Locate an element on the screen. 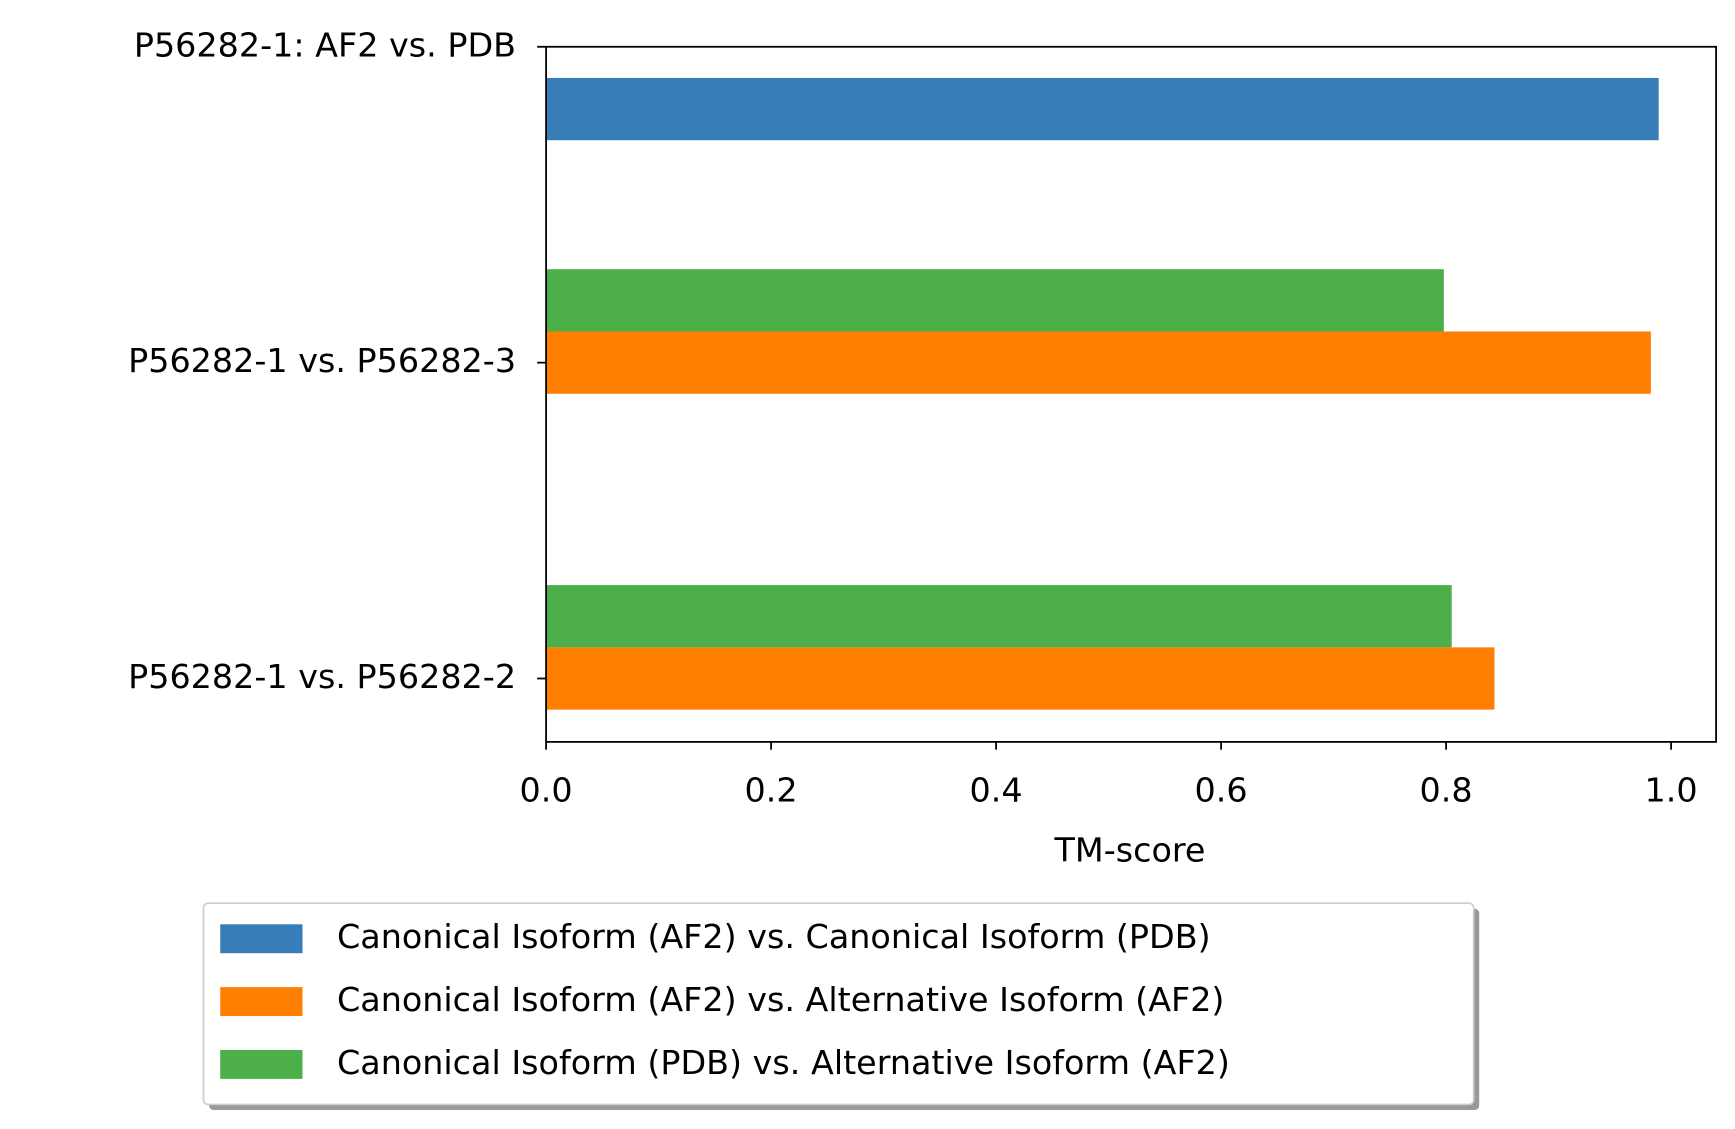  x-tick-label: 0.8 is located at coordinates (1446, 789).